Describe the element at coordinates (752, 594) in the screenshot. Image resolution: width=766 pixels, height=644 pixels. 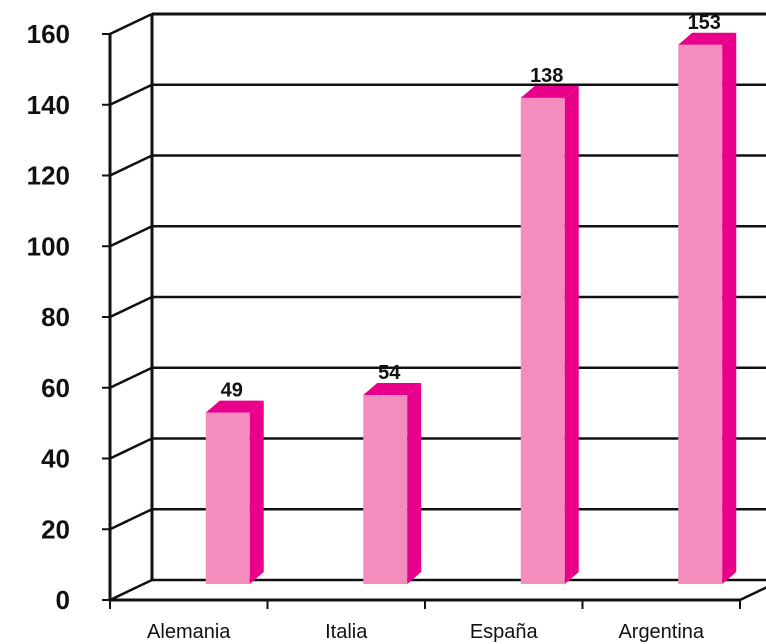
I see `floor-right-edge` at that location.